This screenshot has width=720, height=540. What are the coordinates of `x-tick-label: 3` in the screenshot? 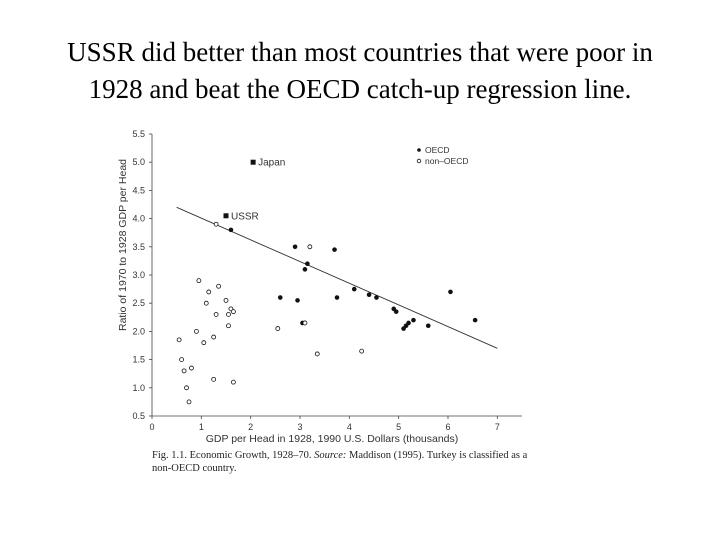 It's located at (299, 427).